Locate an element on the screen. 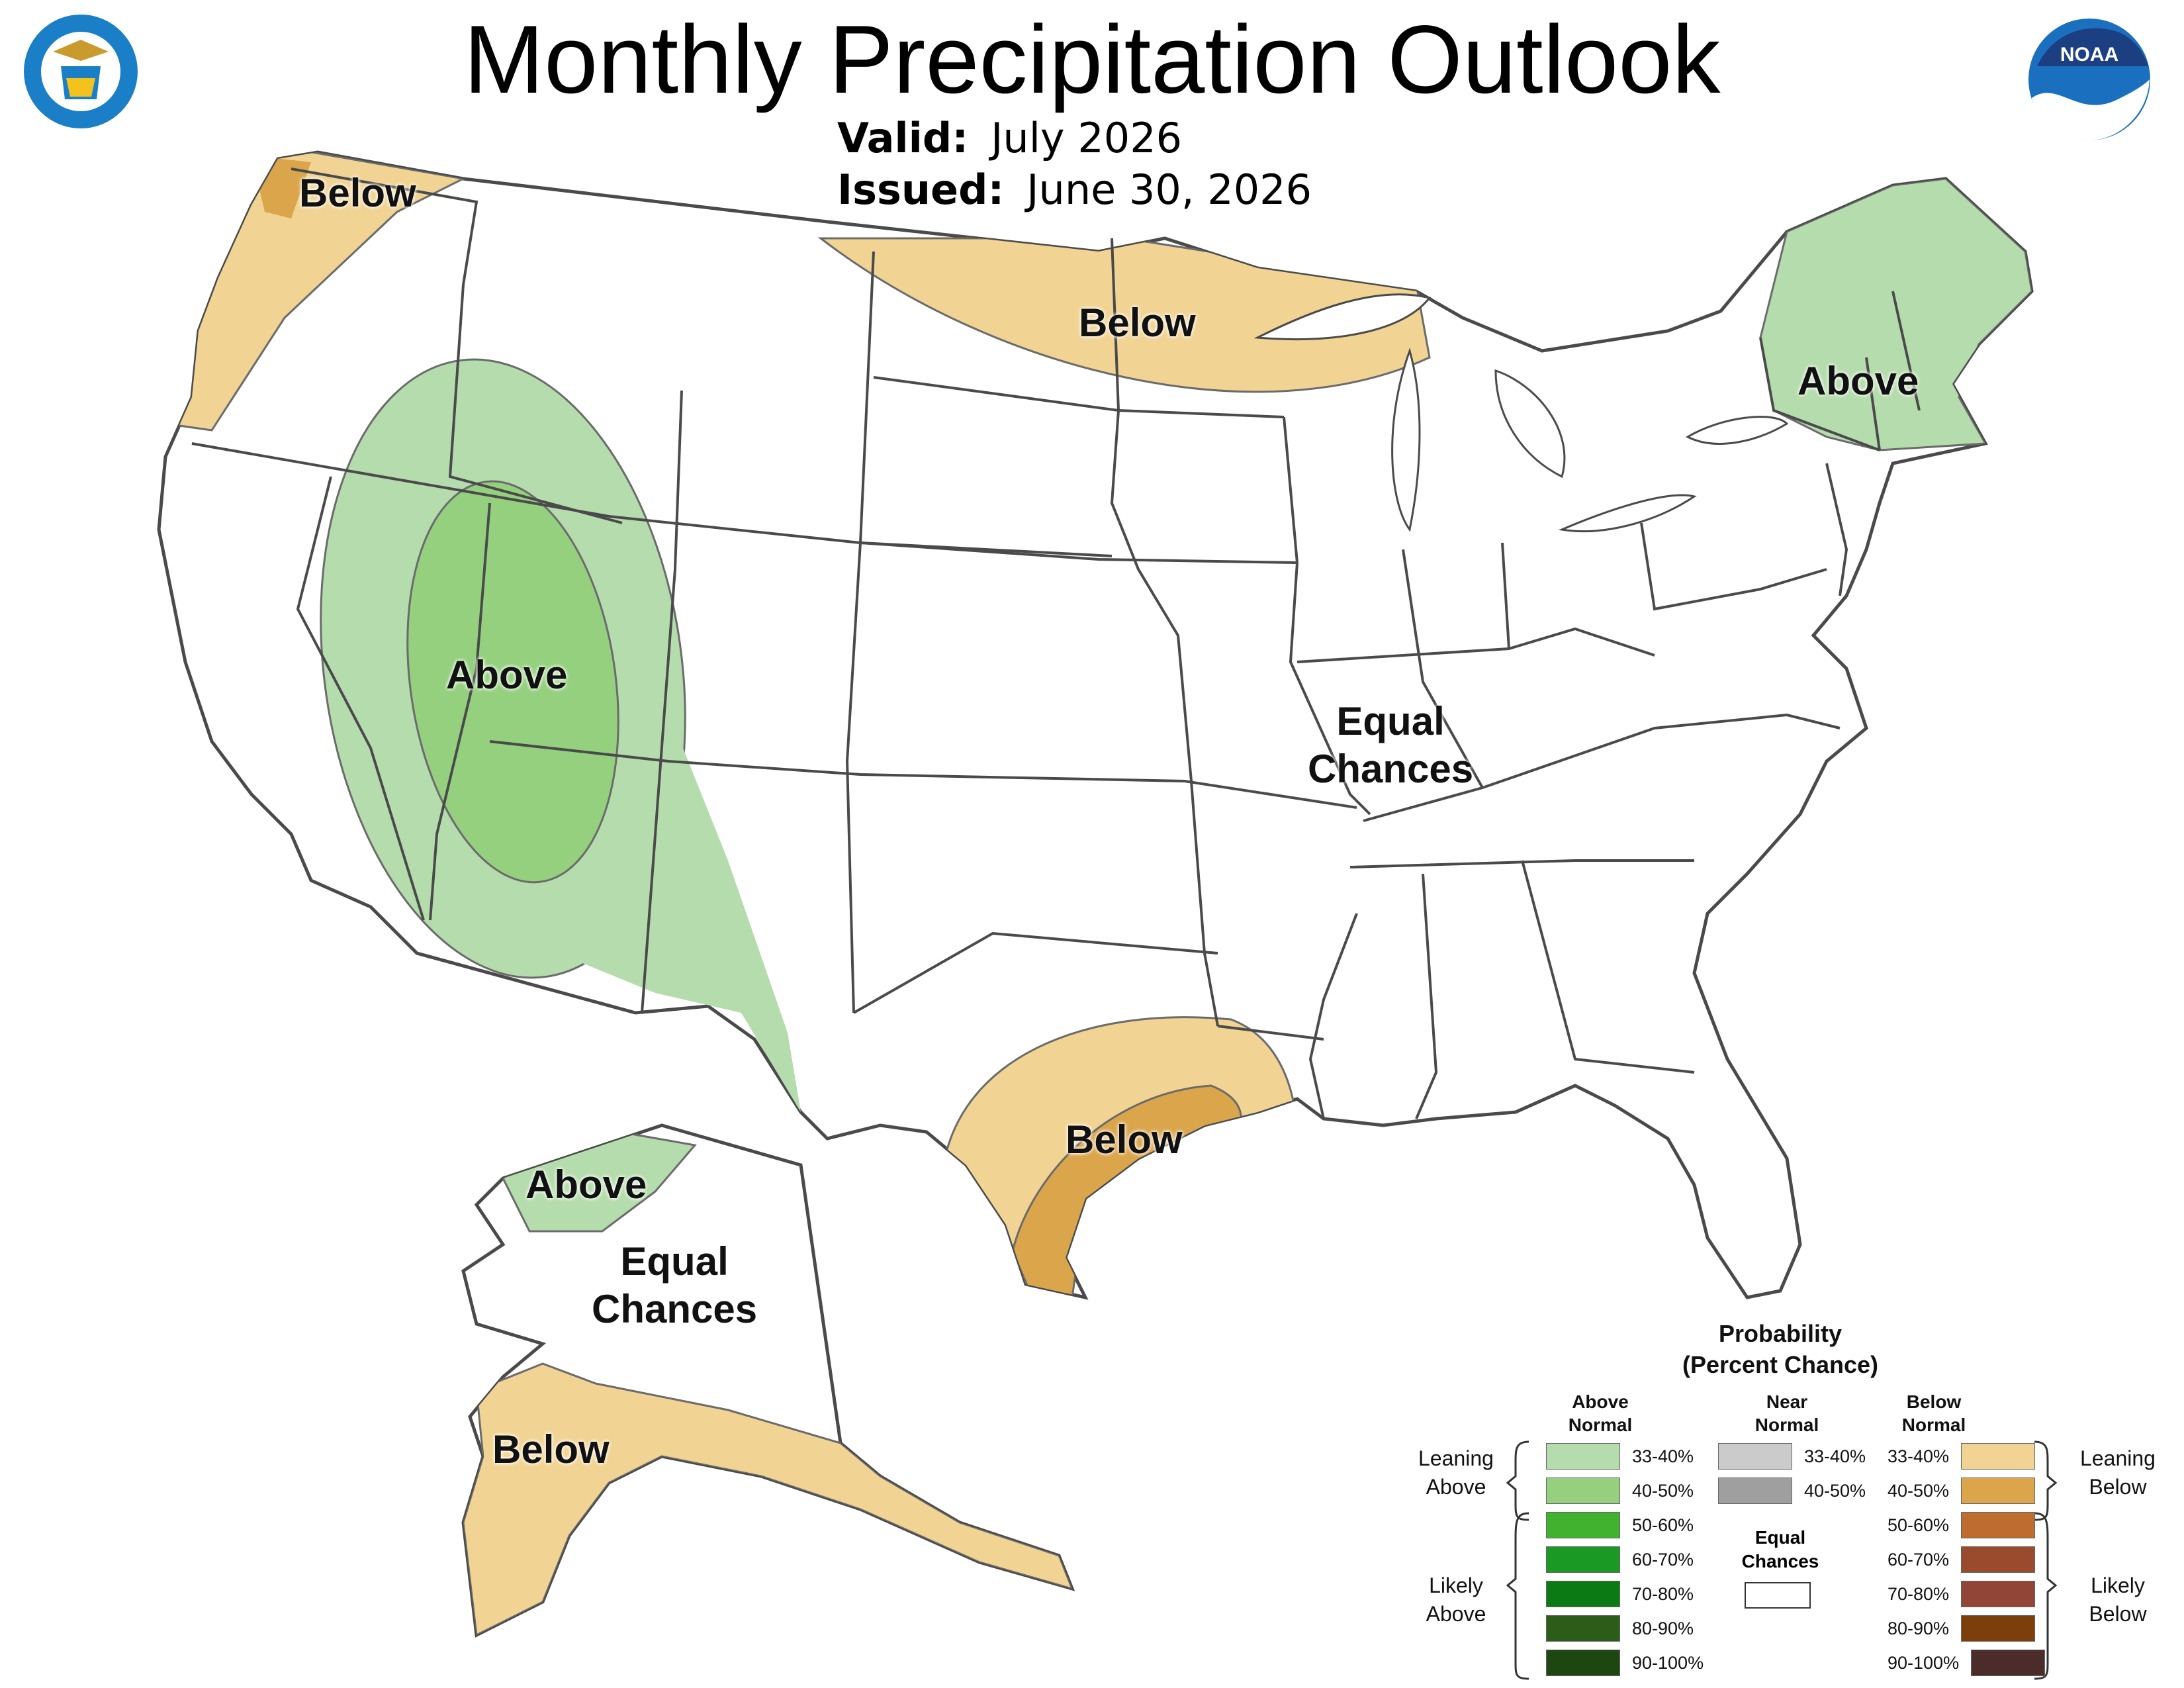 The image size is (2184, 1688). page-title: Monthly Precipitation Outlook is located at coordinates (1092, 59).